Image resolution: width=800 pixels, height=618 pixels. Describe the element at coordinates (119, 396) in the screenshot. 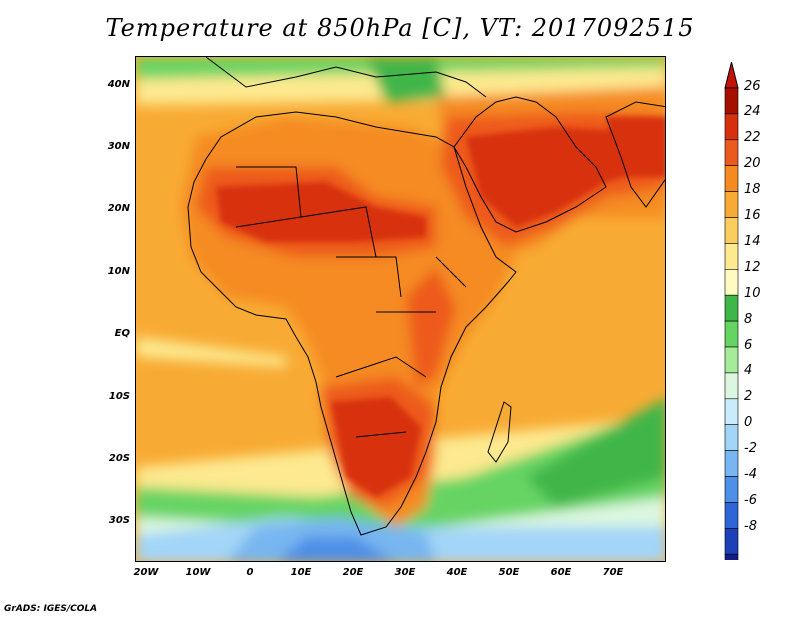

I see `lat-label-10s: 10S` at that location.